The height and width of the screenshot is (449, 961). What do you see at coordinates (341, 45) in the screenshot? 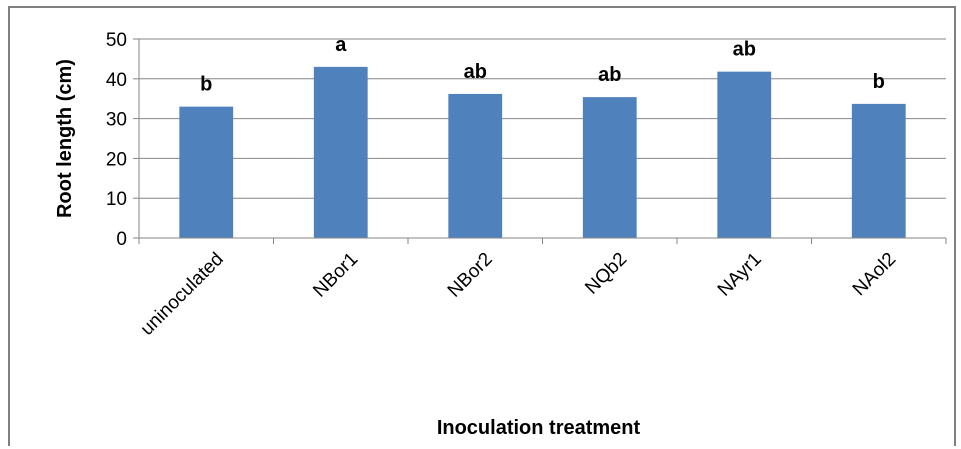
I see `significance-label: a` at bounding box center [341, 45].